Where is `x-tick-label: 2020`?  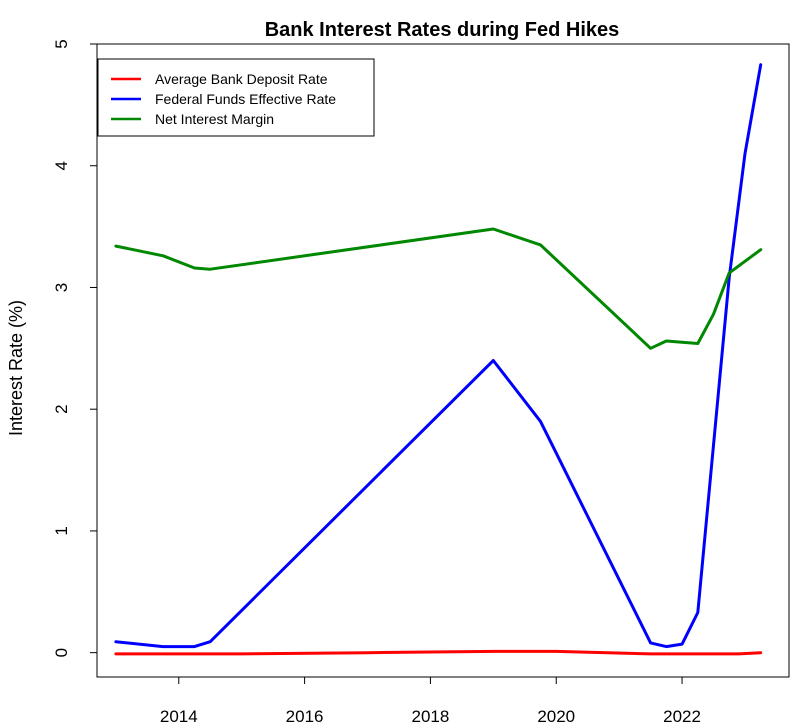 x-tick-label: 2020 is located at coordinates (556, 716).